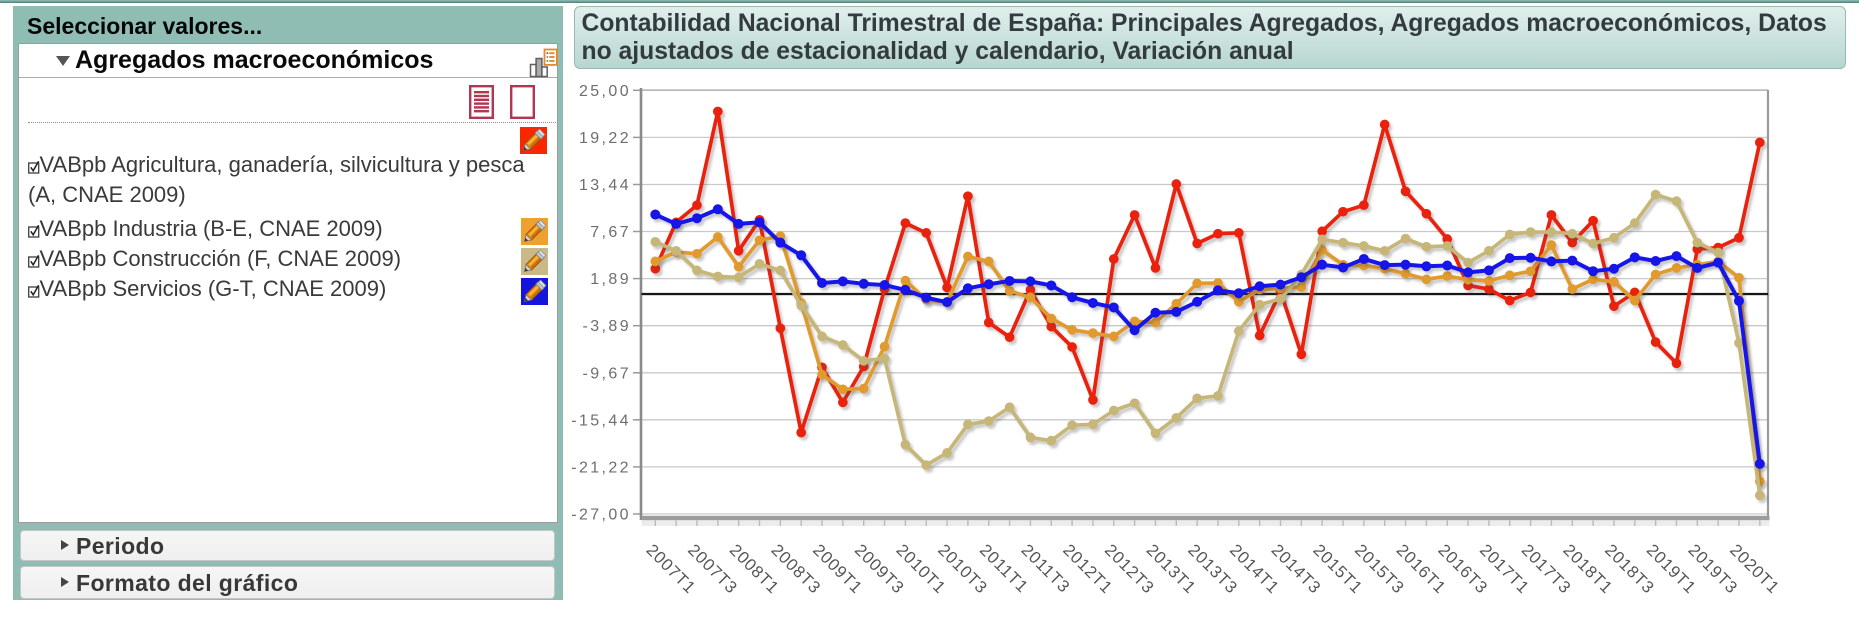 This screenshot has width=1859, height=624. I want to click on svg-text: -9,67, so click(607, 373).